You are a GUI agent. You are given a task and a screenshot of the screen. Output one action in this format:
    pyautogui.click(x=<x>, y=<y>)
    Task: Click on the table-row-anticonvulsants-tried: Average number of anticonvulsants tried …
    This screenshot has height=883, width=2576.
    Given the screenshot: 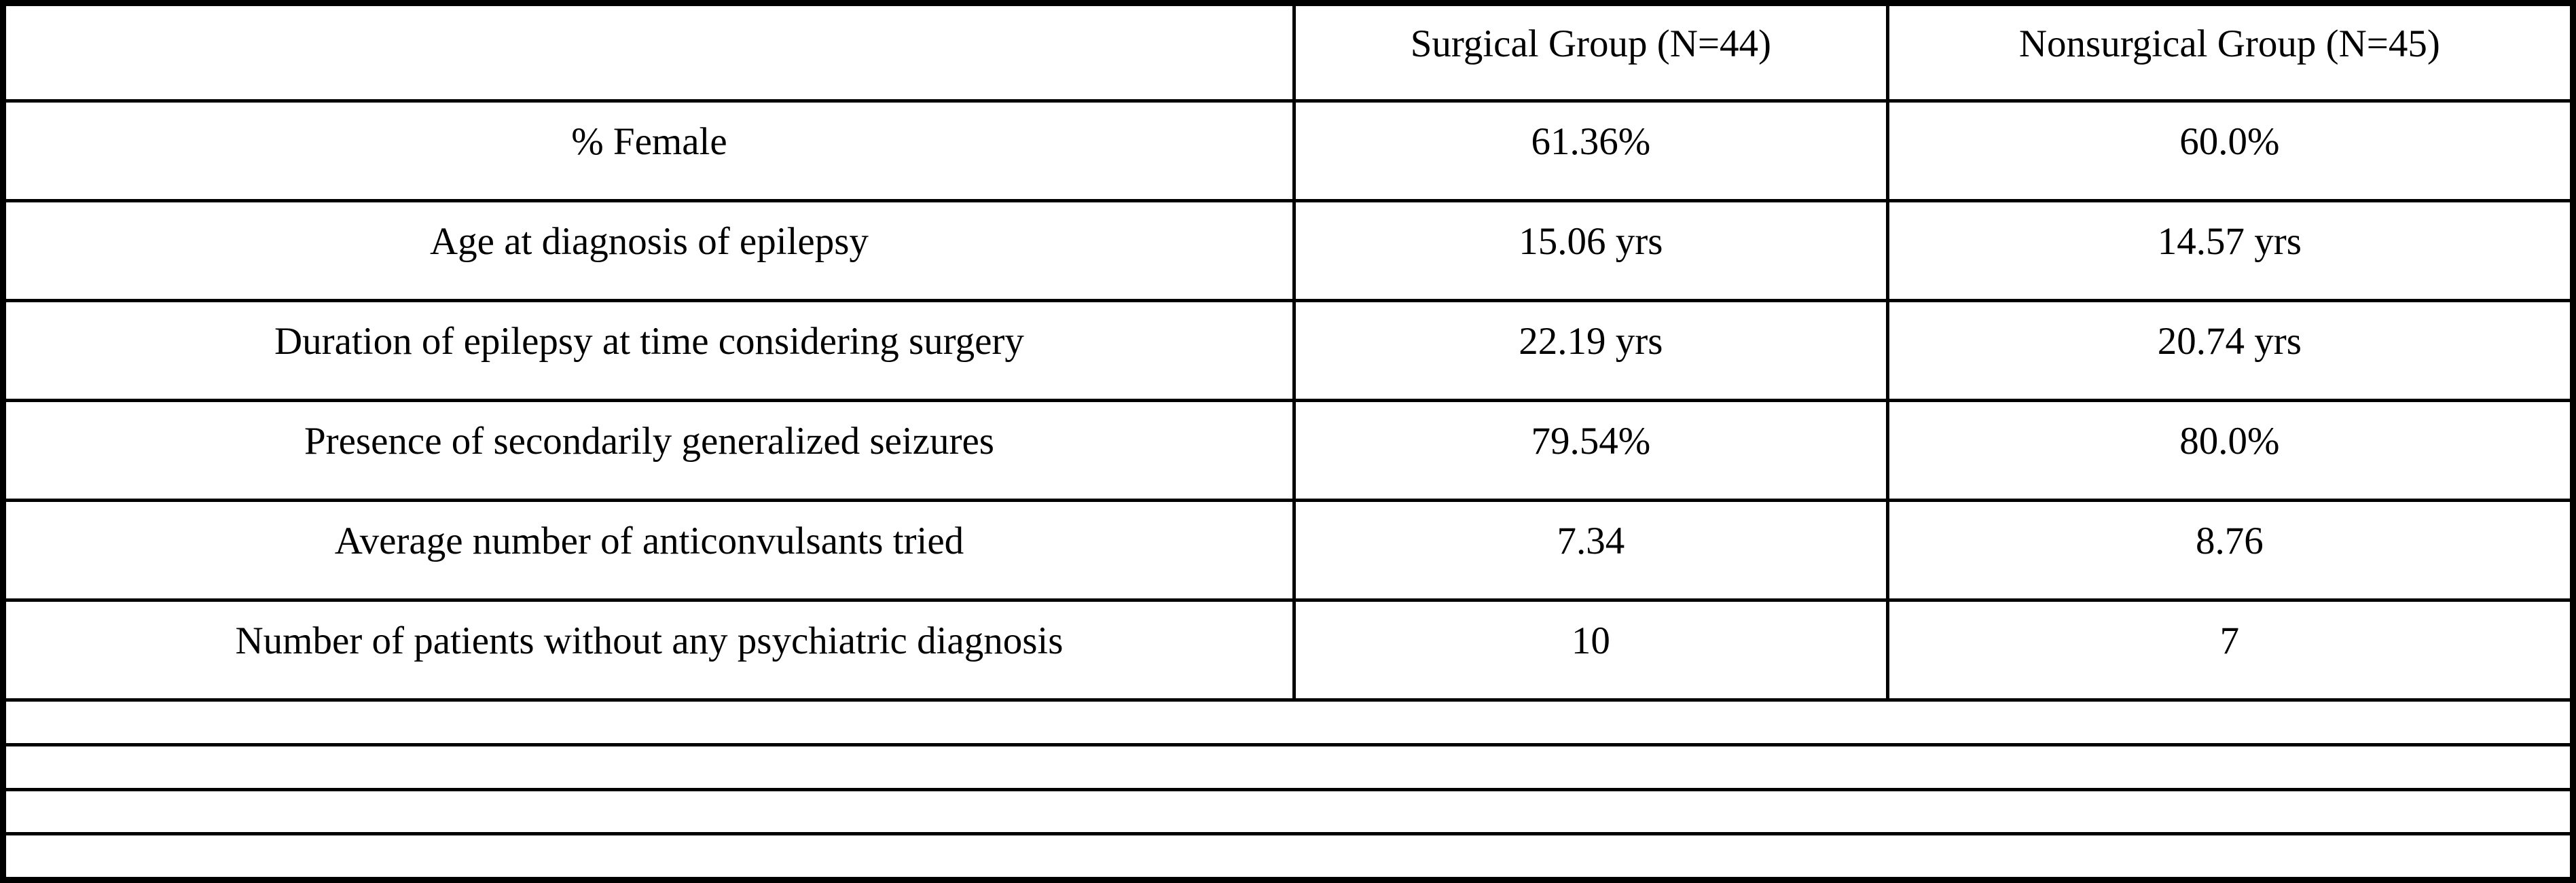 What is the action you would take?
    pyautogui.click(x=1288, y=552)
    